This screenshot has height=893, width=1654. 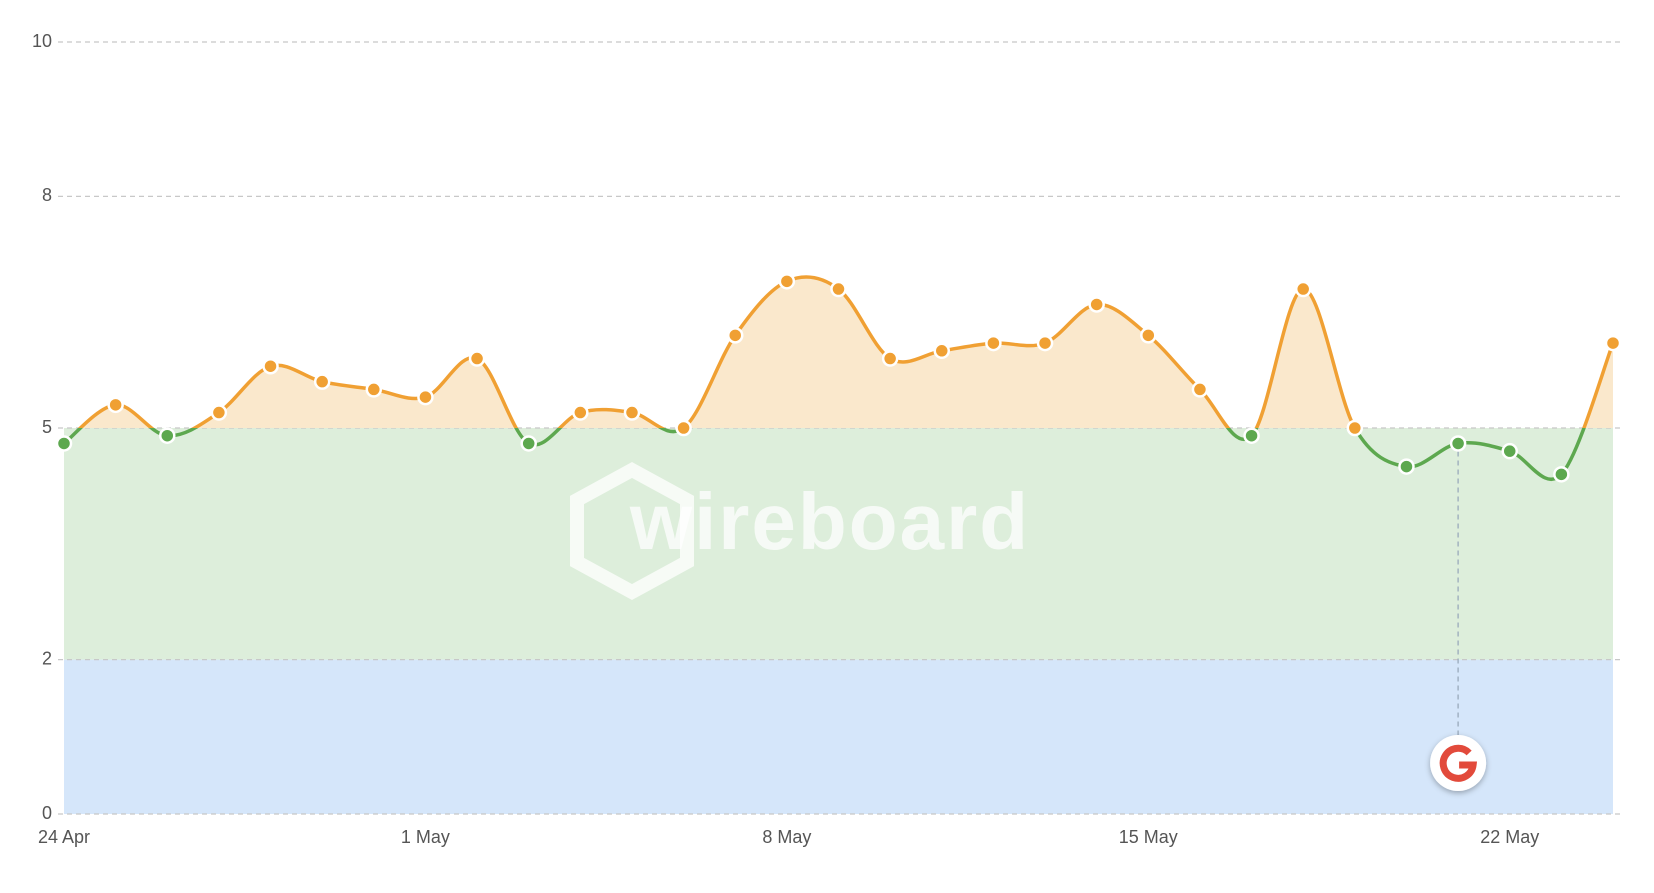 What do you see at coordinates (632, 531) in the screenshot?
I see `watermark-logo` at bounding box center [632, 531].